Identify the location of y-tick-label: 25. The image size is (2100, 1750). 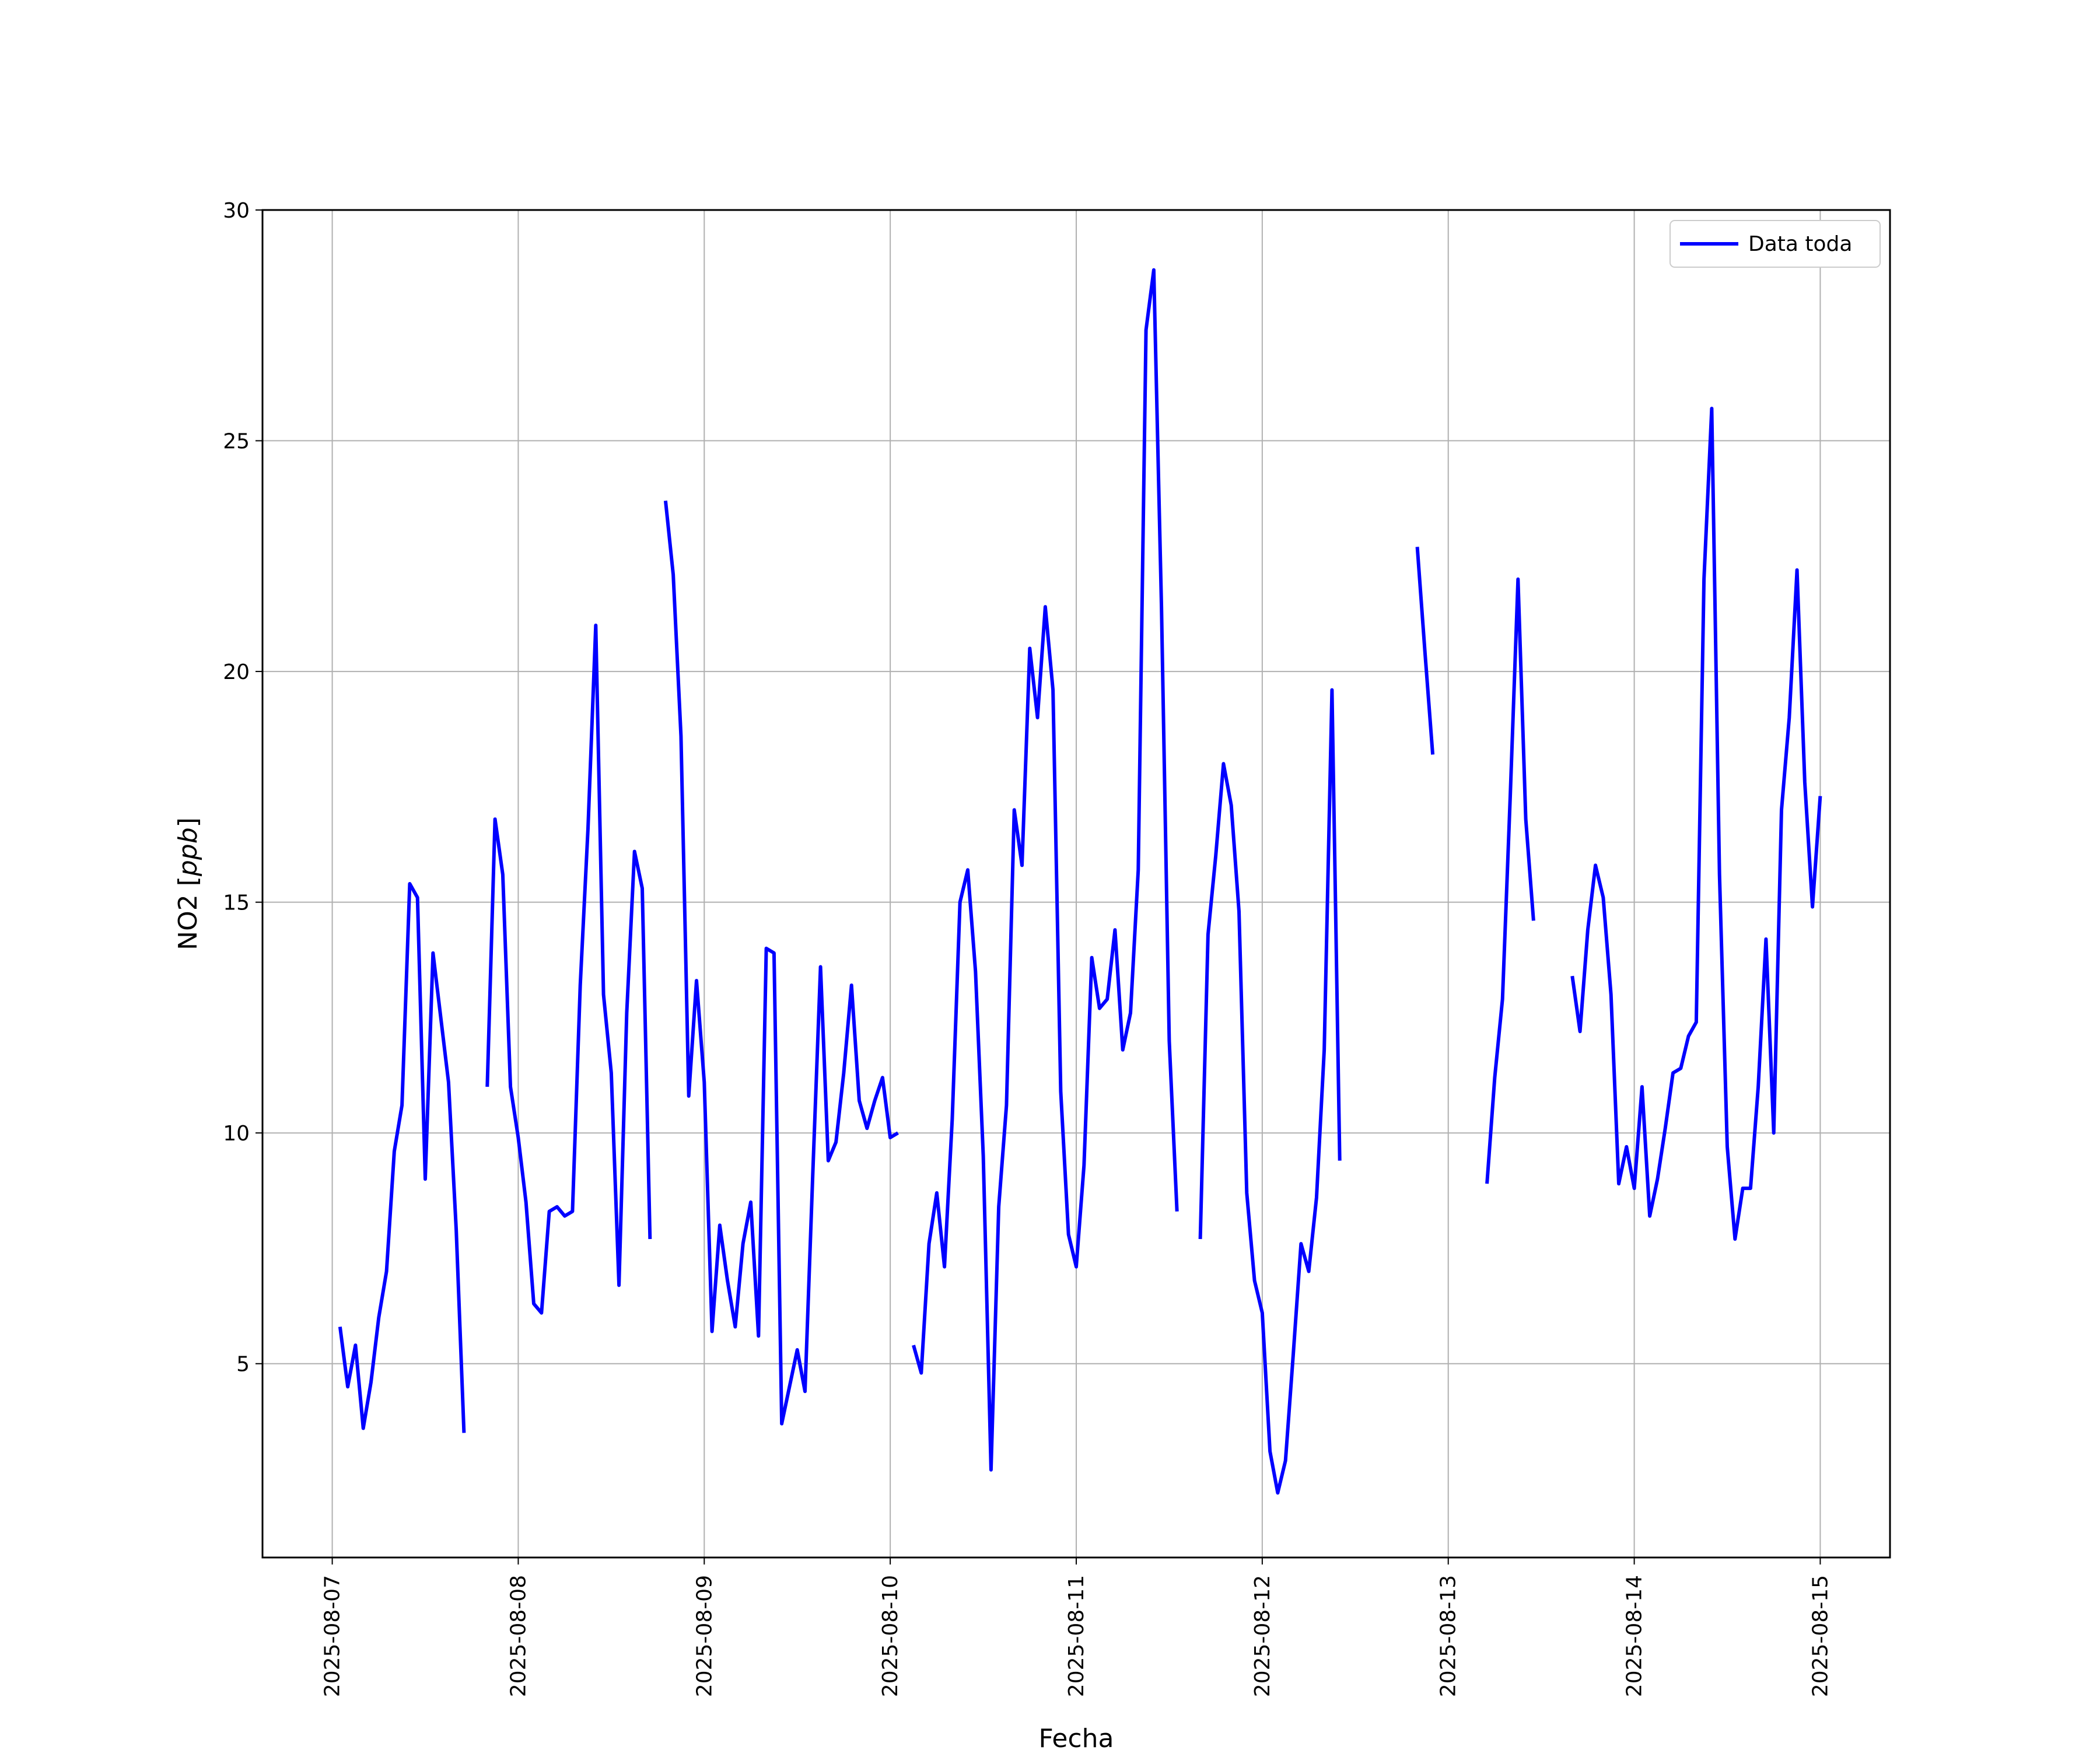
(236, 442).